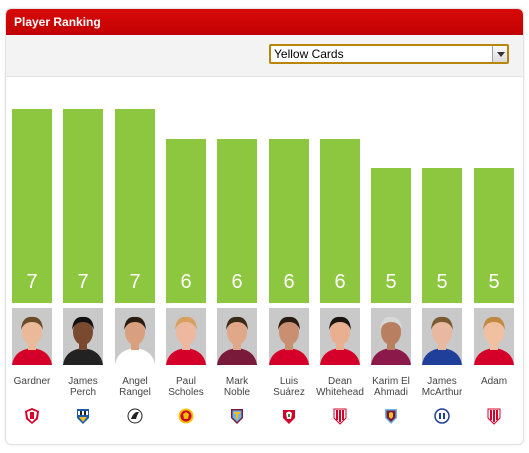 The image size is (529, 453). What do you see at coordinates (83, 387) in the screenshot?
I see `player-name: James Perch` at bounding box center [83, 387].